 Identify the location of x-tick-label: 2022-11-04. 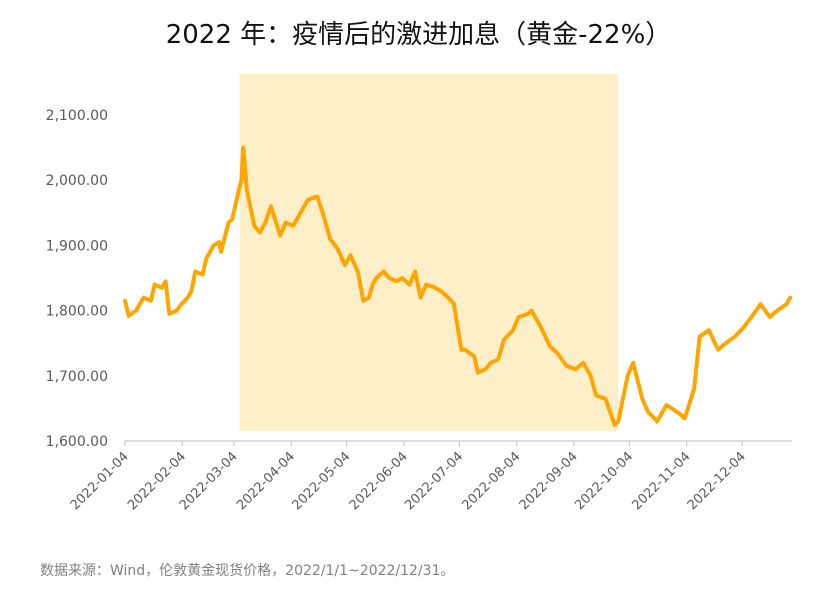
(661, 481).